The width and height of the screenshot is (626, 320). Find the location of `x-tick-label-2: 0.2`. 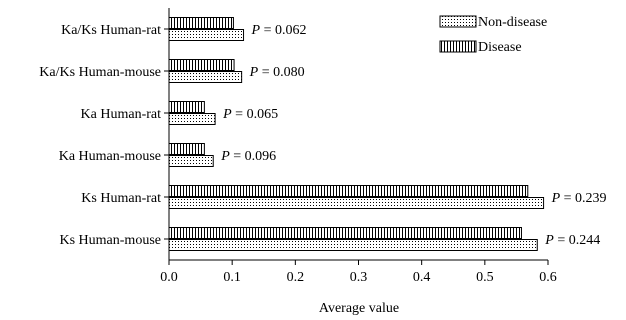

x-tick-label-2: 0.2 is located at coordinates (296, 277).